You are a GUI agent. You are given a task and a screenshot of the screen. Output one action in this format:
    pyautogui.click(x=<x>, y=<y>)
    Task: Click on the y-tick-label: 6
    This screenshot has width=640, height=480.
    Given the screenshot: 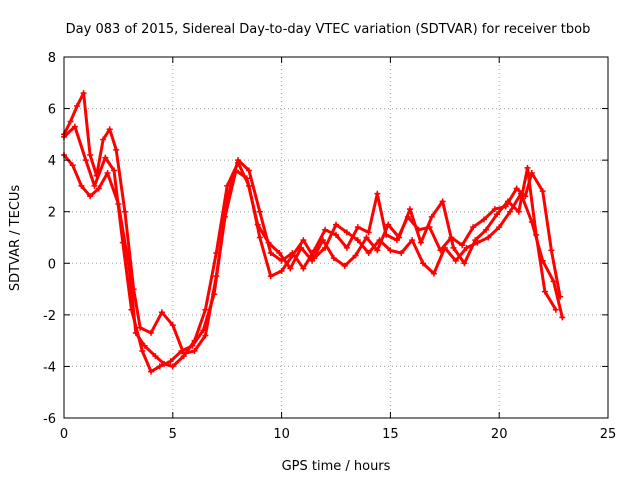 What is the action you would take?
    pyautogui.click(x=52, y=110)
    